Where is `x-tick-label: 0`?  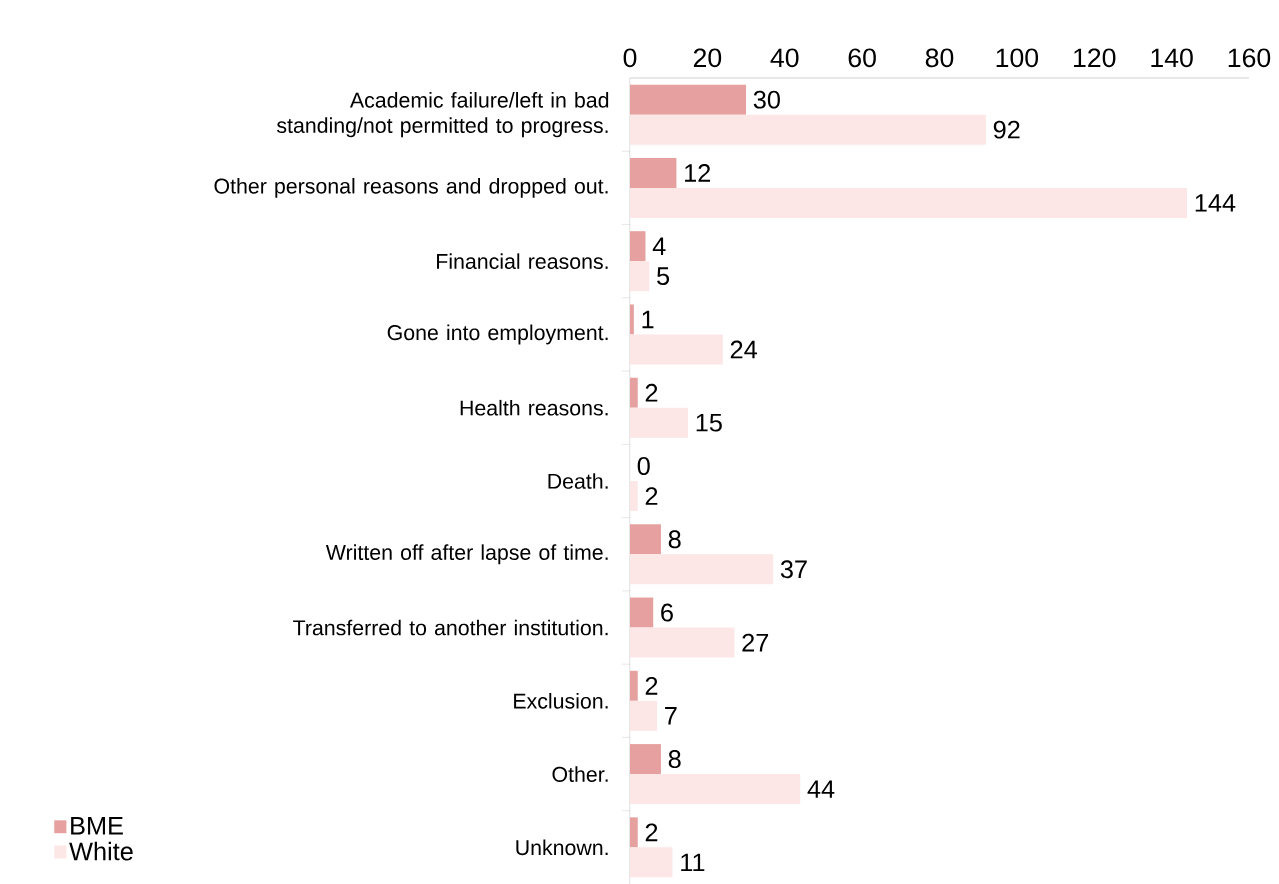 x-tick-label: 0 is located at coordinates (630, 58).